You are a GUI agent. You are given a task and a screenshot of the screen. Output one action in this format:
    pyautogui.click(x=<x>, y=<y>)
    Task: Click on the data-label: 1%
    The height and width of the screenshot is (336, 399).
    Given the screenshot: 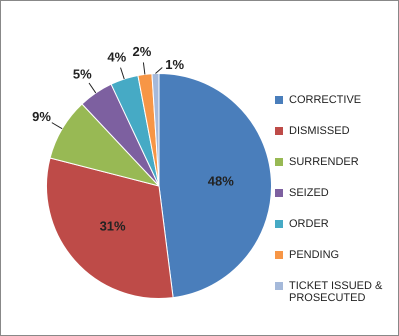 What is the action you would take?
    pyautogui.click(x=175, y=64)
    